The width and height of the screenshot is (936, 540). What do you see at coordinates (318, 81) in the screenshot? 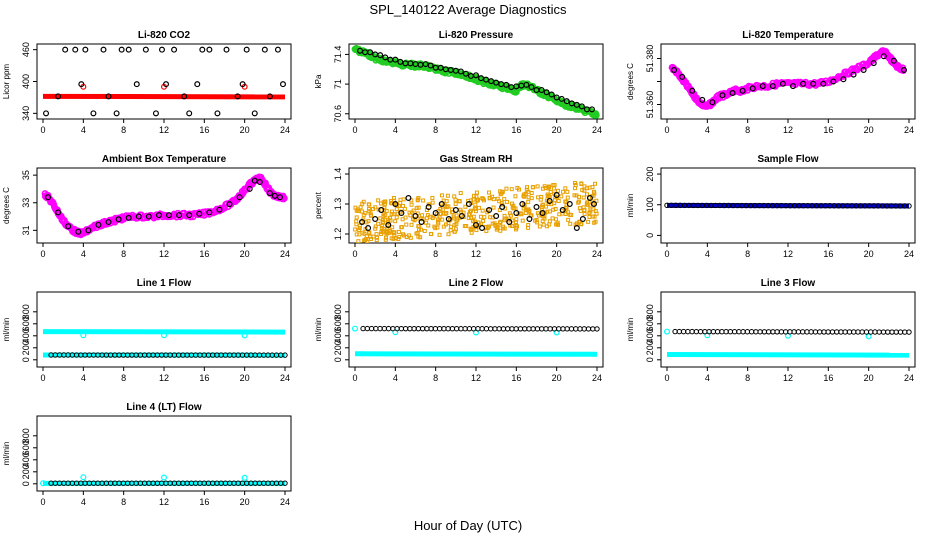
I see `y-axis-label: kPa` at bounding box center [318, 81].